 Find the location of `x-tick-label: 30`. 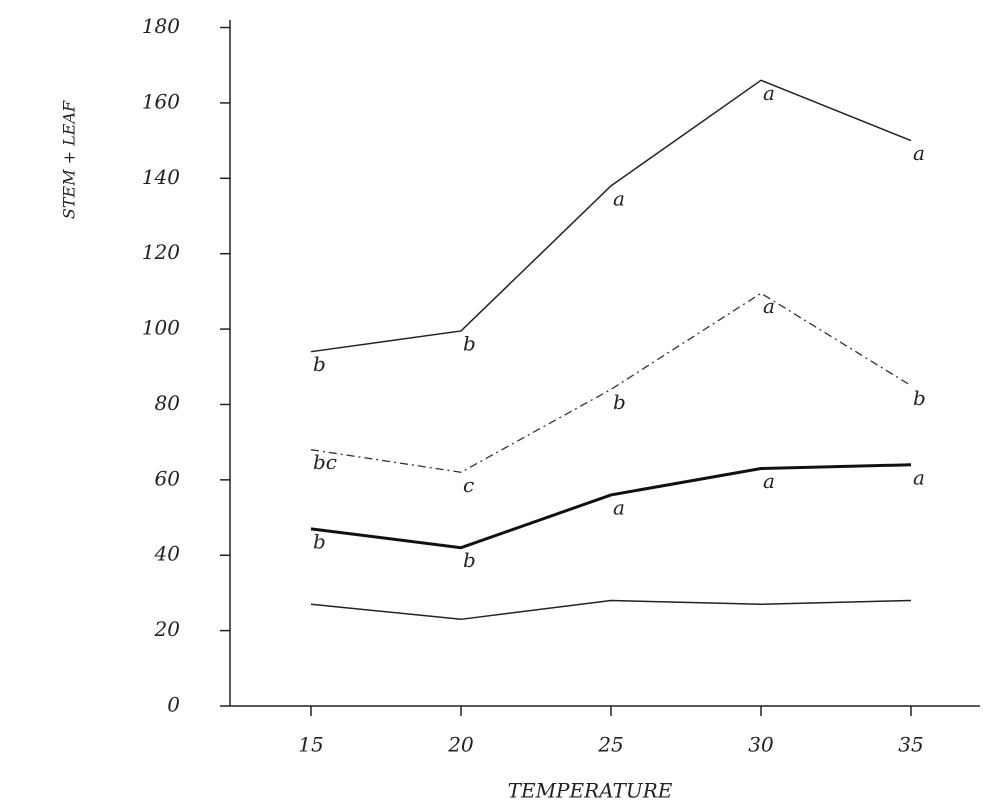

x-tick-label: 30 is located at coordinates (761, 745).